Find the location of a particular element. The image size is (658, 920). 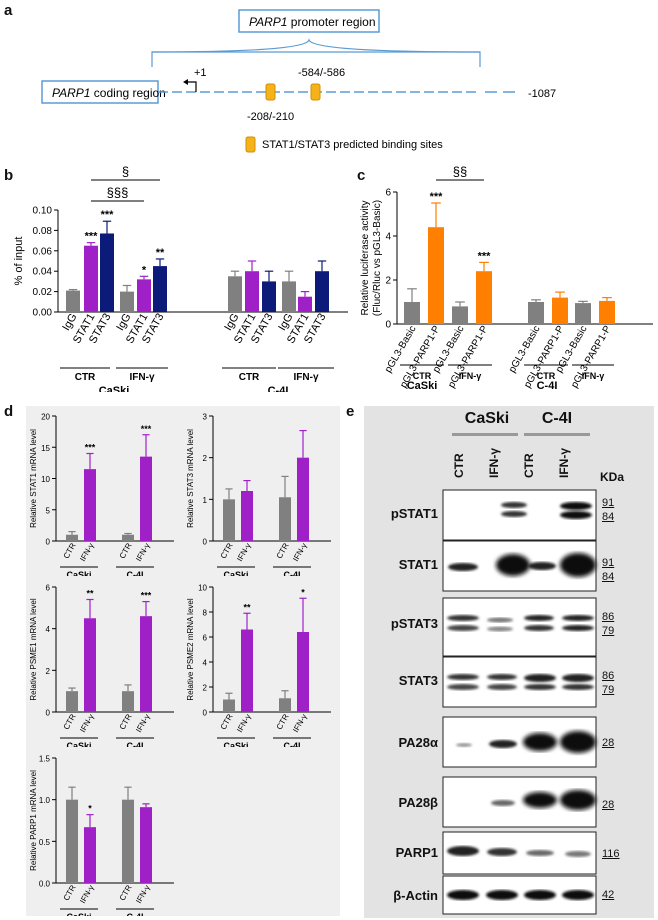

blot-label-pstat3: pSTAT3 is located at coordinates (414, 623).